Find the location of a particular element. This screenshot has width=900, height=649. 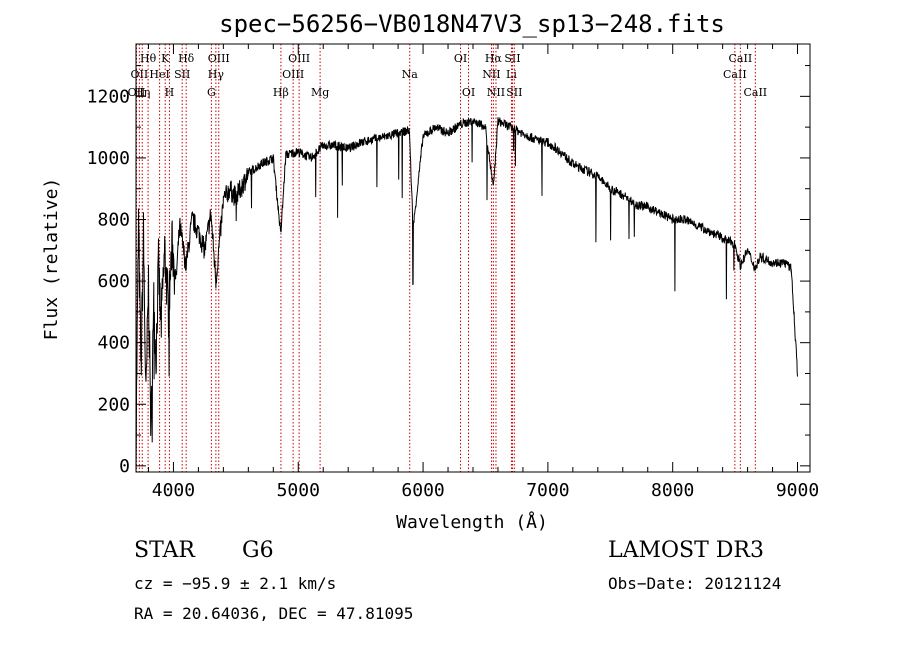

object-class: STAR is located at coordinates (164, 550).